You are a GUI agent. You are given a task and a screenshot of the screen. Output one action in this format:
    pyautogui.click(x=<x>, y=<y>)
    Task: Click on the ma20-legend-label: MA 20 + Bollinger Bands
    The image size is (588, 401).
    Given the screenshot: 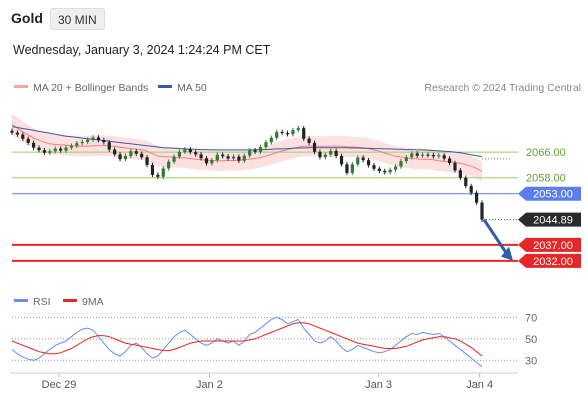 What is the action you would take?
    pyautogui.click(x=90, y=88)
    